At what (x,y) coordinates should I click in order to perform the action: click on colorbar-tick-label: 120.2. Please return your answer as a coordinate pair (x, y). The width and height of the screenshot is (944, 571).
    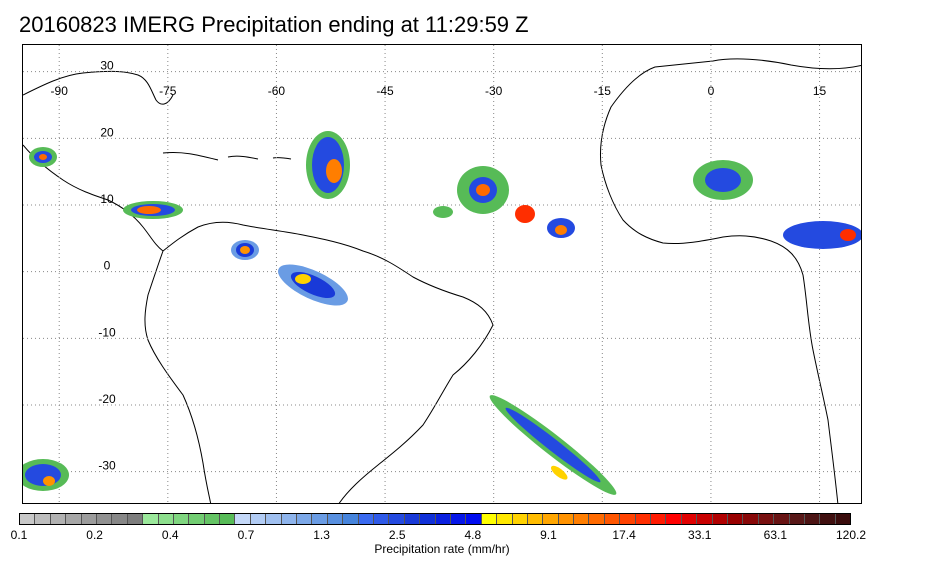
    Looking at the image, I should click on (851, 535).